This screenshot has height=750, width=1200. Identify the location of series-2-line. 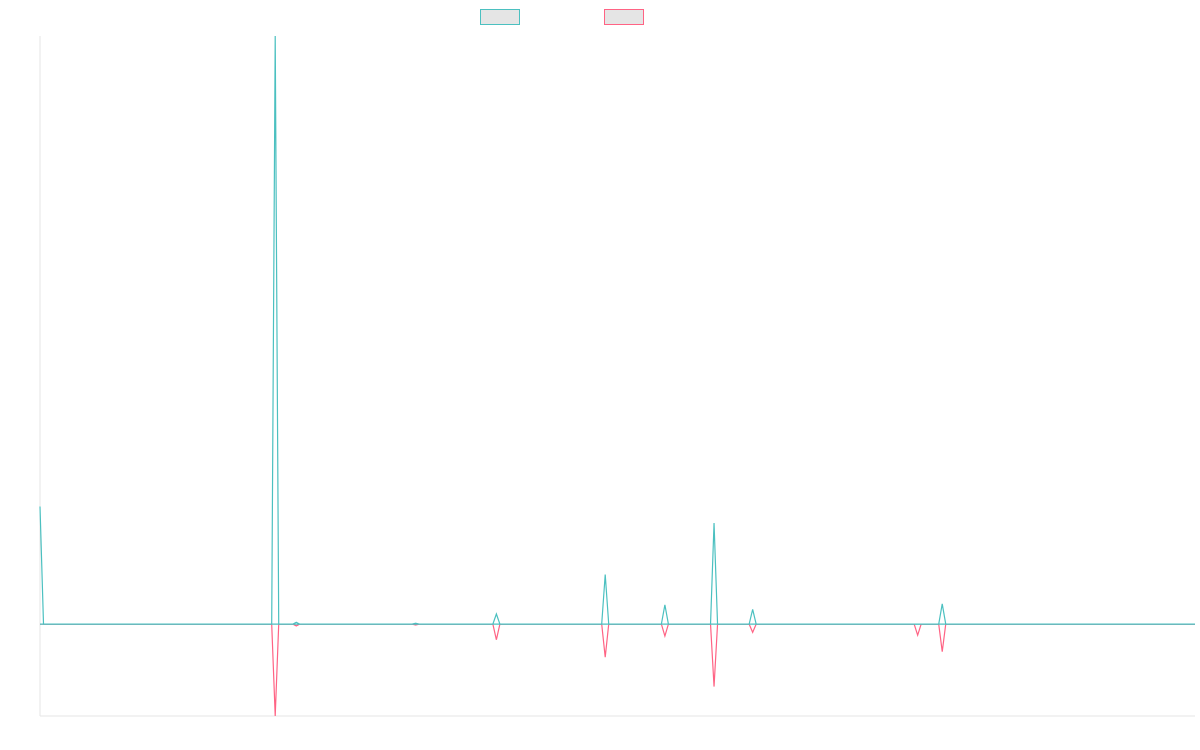
(617, 670).